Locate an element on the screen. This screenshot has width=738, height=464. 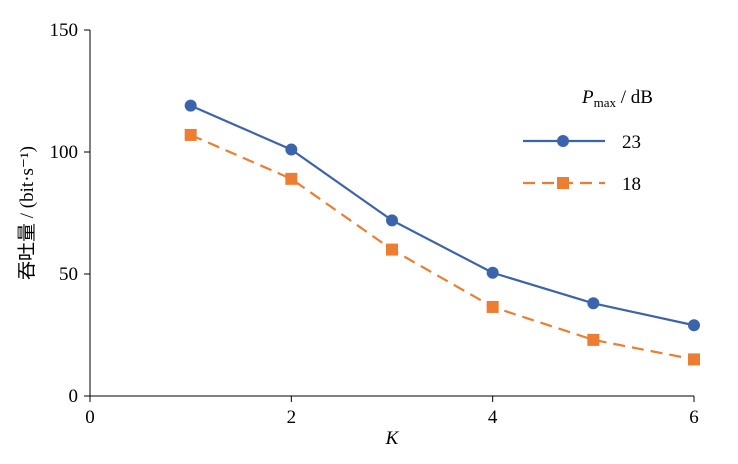
legend-title: Pmax / dB is located at coordinates (617, 98).